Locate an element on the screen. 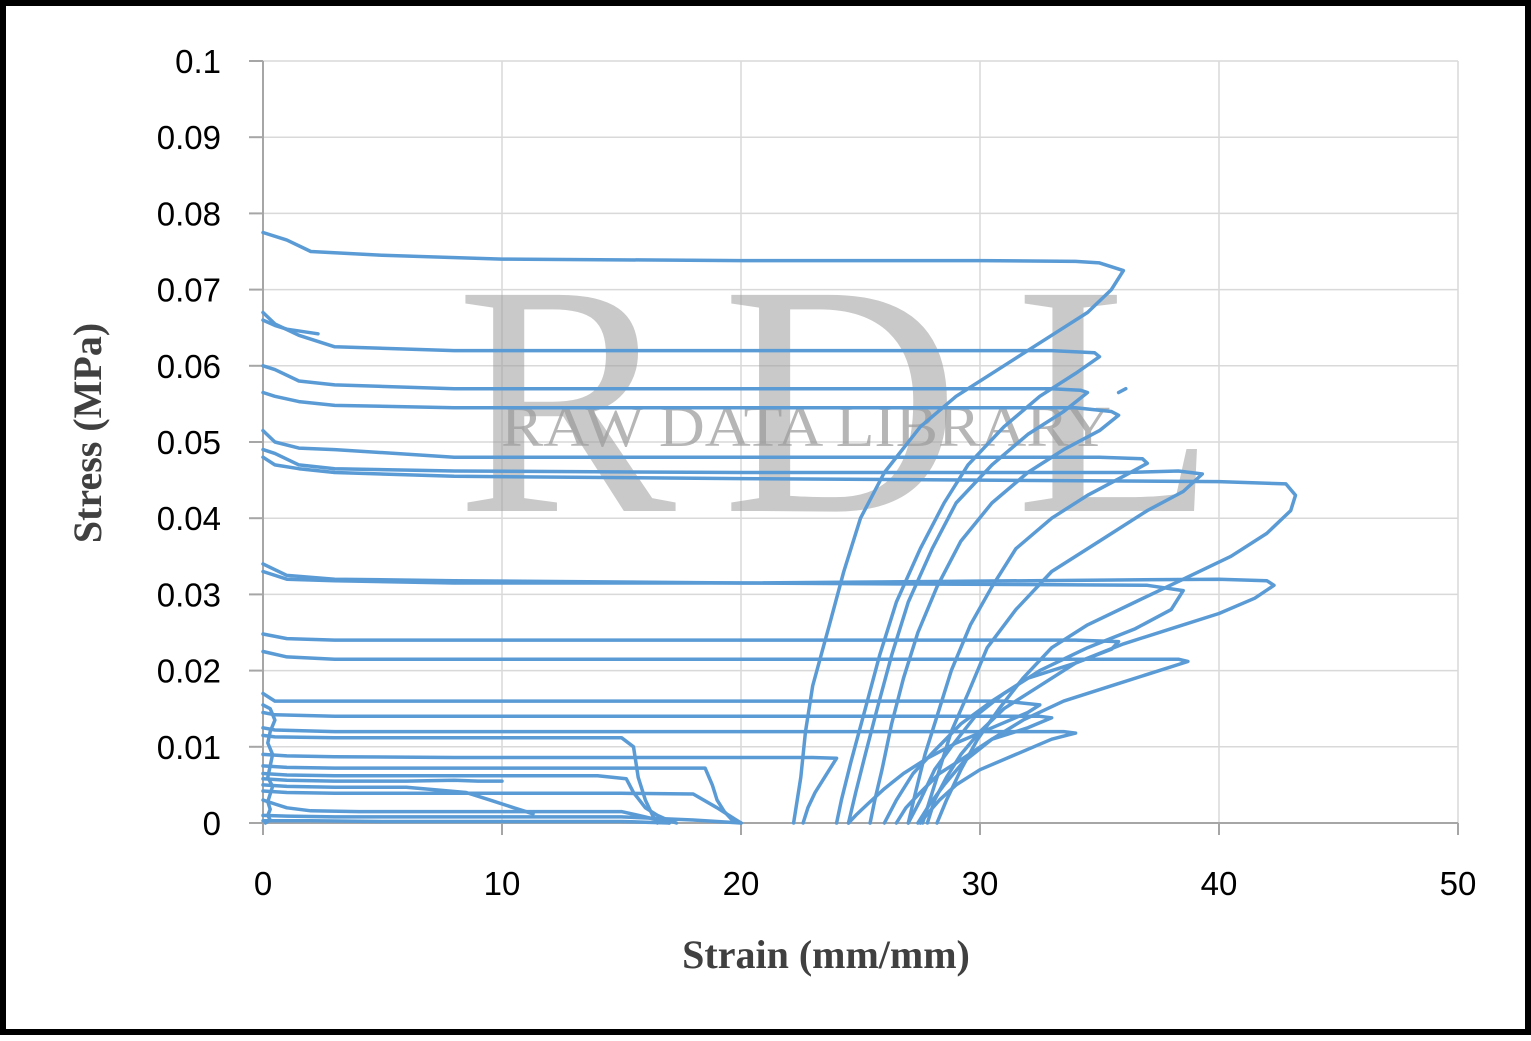 This screenshot has width=1531, height=1041. watermark-letter-r: R is located at coordinates (567, 400).